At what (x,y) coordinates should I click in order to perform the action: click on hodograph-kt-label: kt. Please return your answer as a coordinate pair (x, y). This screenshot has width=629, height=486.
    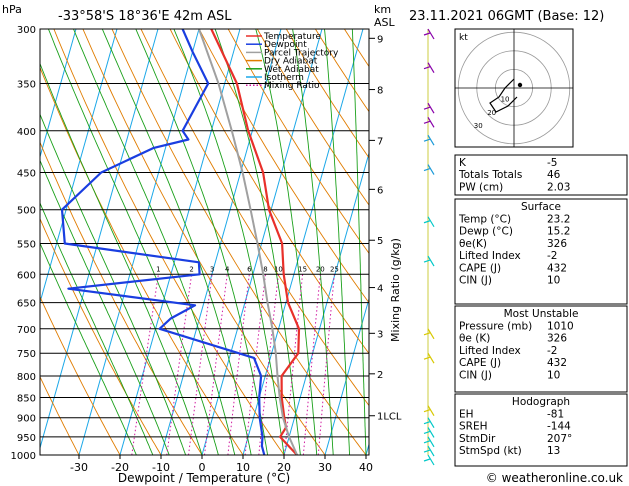
    Looking at the image, I should click on (463, 38).